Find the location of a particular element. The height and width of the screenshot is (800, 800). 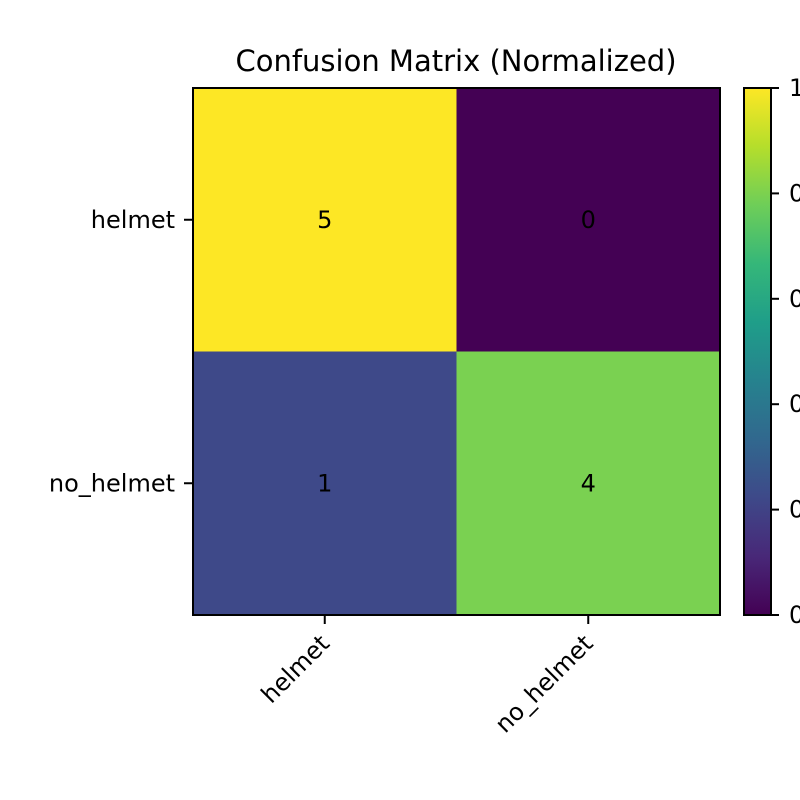

heatmap-cell-labels: 5 0 1 4 is located at coordinates (456, 352).